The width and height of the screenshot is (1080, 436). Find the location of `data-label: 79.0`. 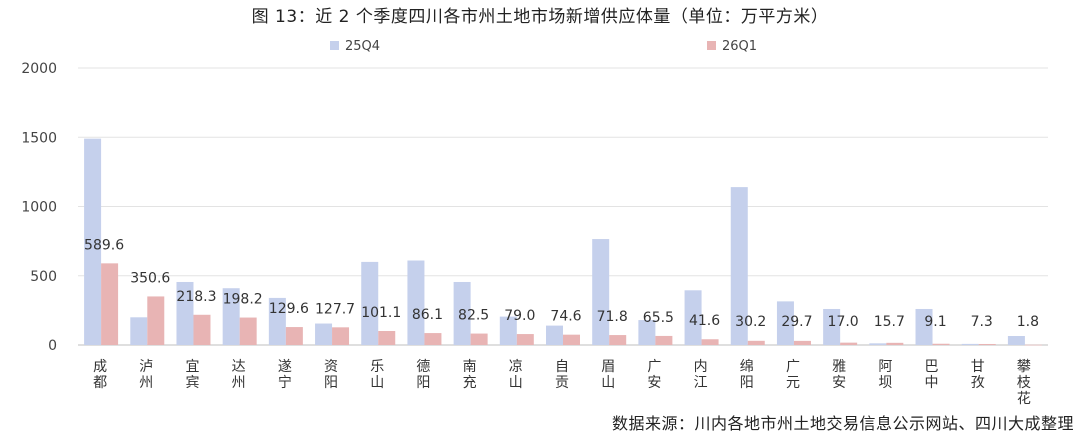

data-label: 79.0 is located at coordinates (519, 316).